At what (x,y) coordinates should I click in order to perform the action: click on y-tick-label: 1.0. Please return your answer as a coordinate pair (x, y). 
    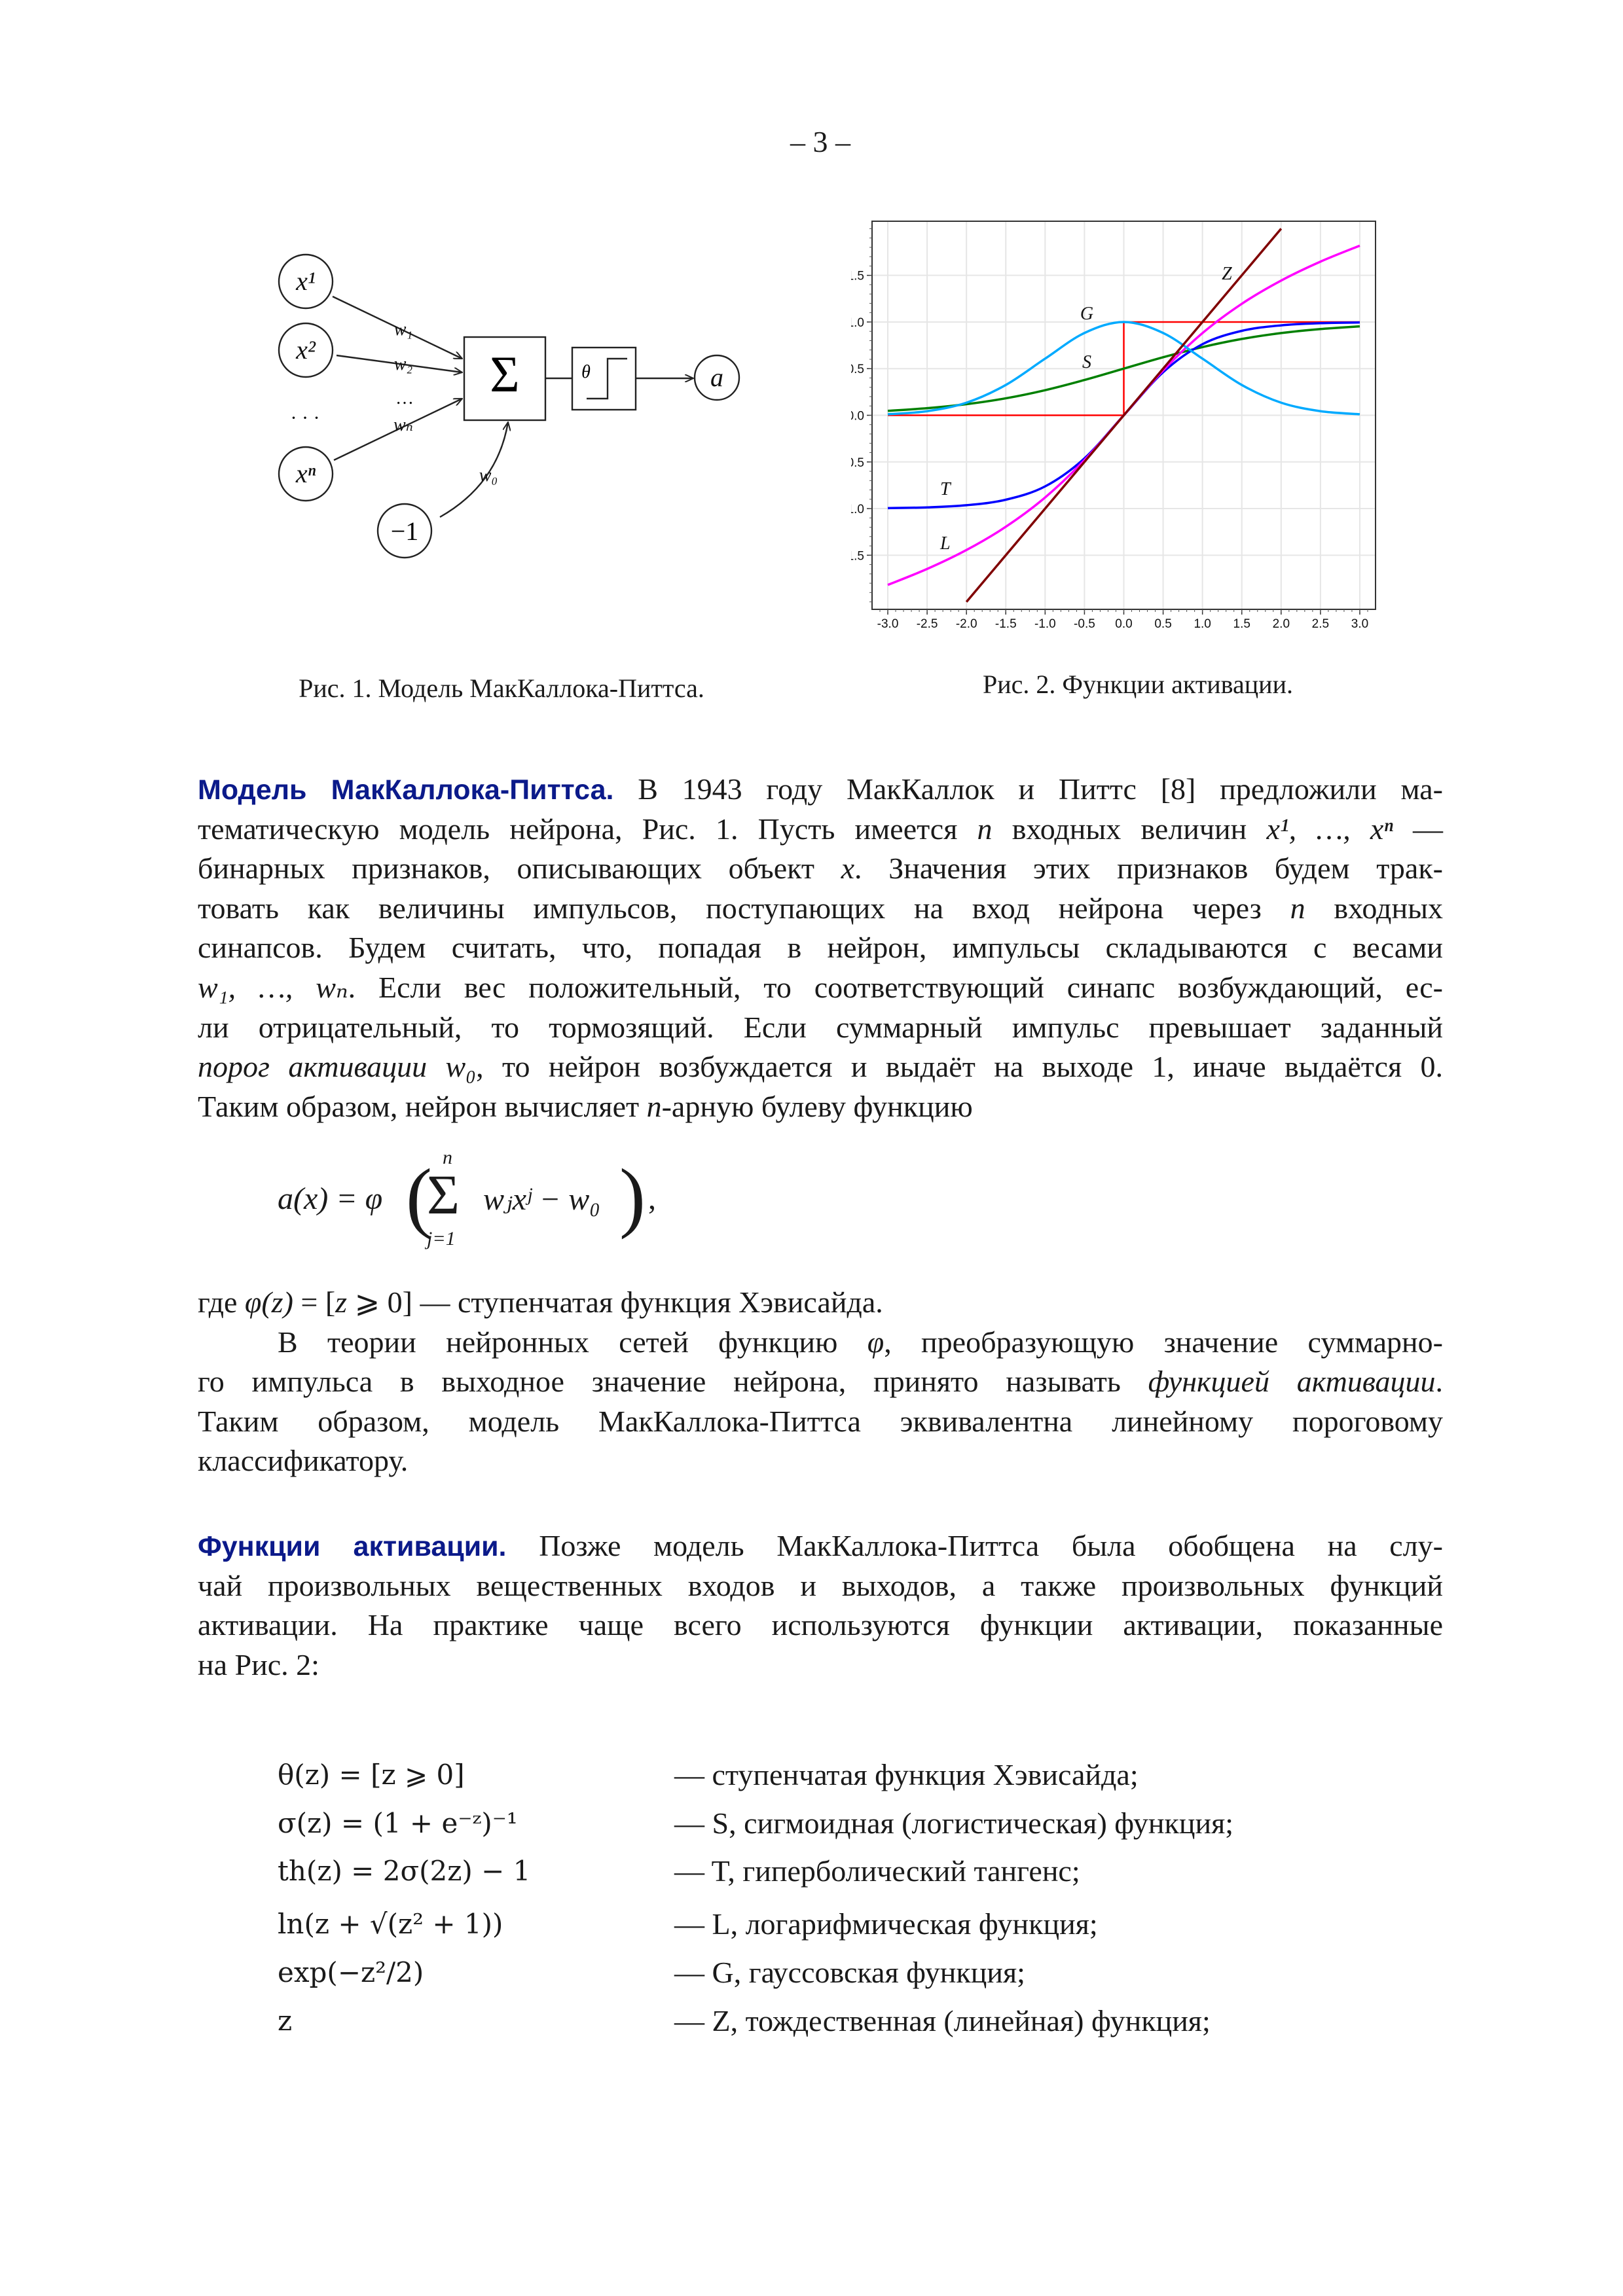
    Looking at the image, I should click on (857, 323).